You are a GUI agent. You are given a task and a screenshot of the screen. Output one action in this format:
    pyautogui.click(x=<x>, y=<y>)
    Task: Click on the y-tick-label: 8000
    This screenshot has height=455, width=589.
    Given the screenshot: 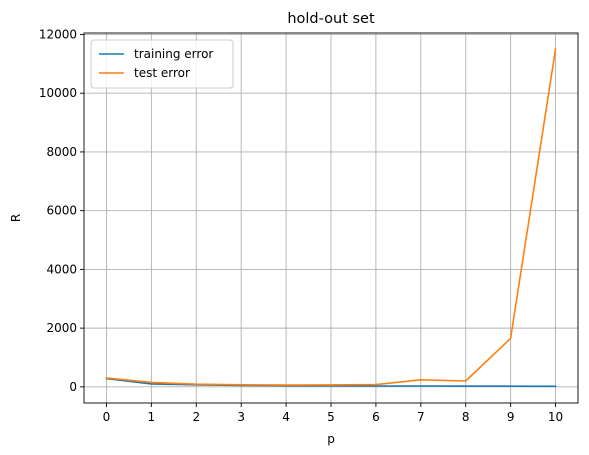 What is the action you would take?
    pyautogui.click(x=61, y=152)
    